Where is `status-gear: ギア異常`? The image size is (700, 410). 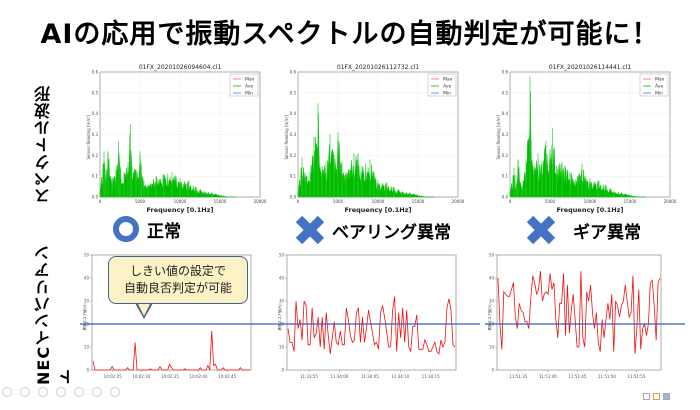
status-gear: ギア異常 is located at coordinates (584, 230).